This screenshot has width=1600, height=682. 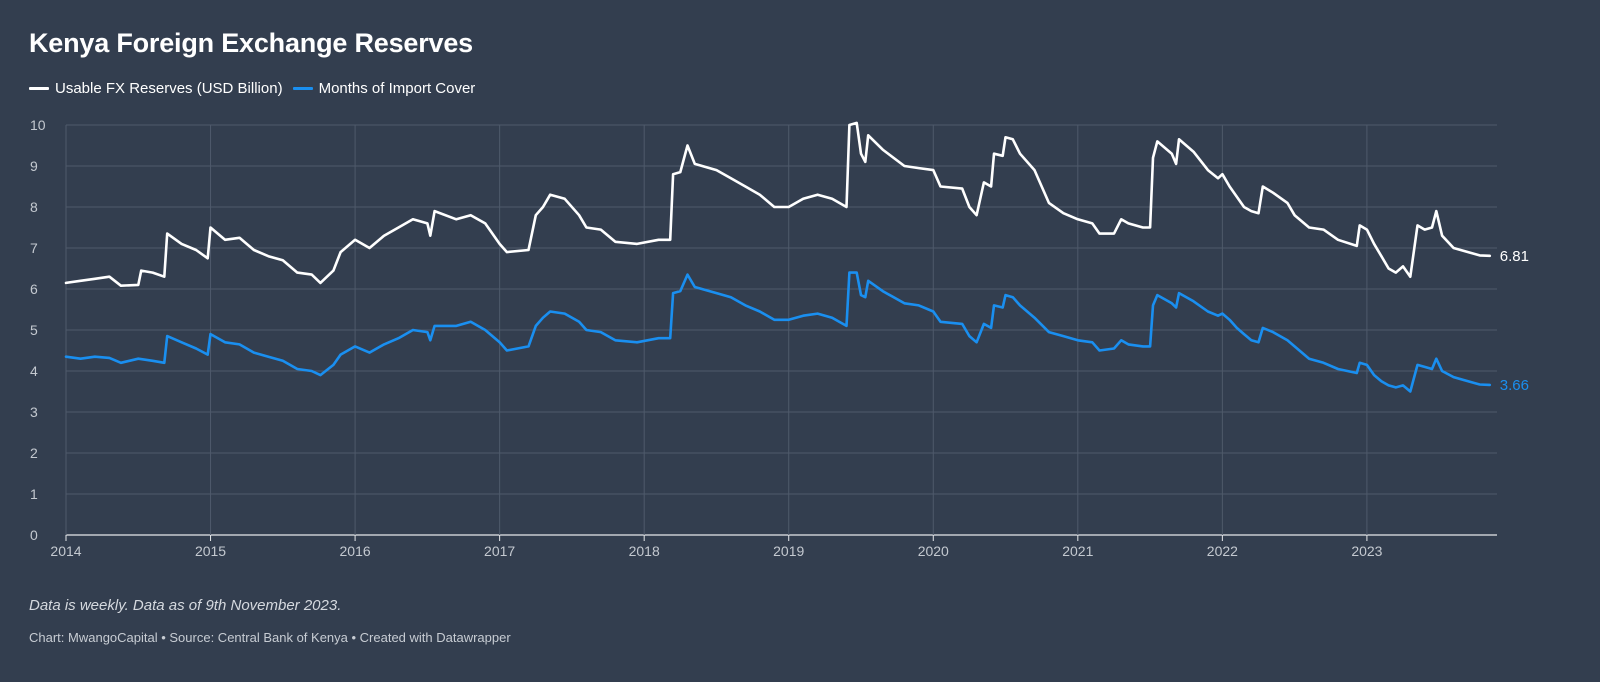 I want to click on y-tick-label: 5, so click(x=34, y=330).